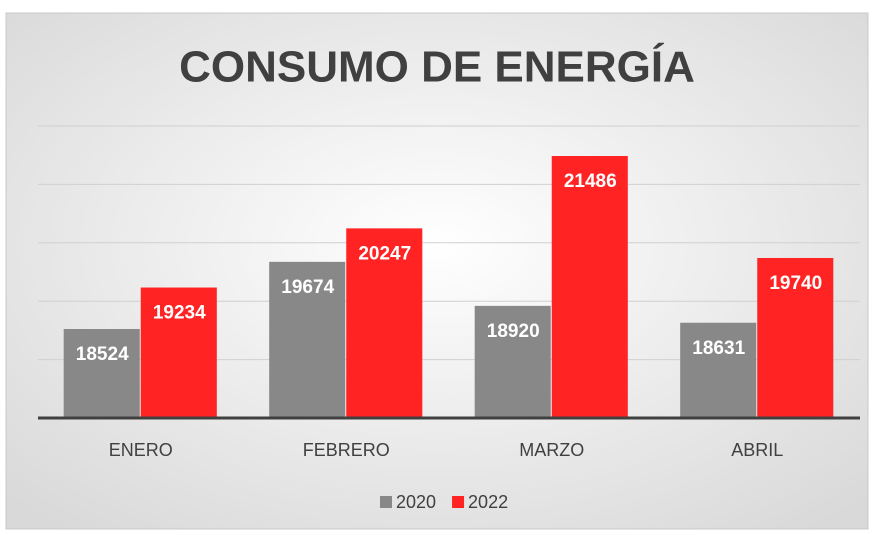 The image size is (875, 535). What do you see at coordinates (141, 450) in the screenshot?
I see `x-tick-label: ENERO` at bounding box center [141, 450].